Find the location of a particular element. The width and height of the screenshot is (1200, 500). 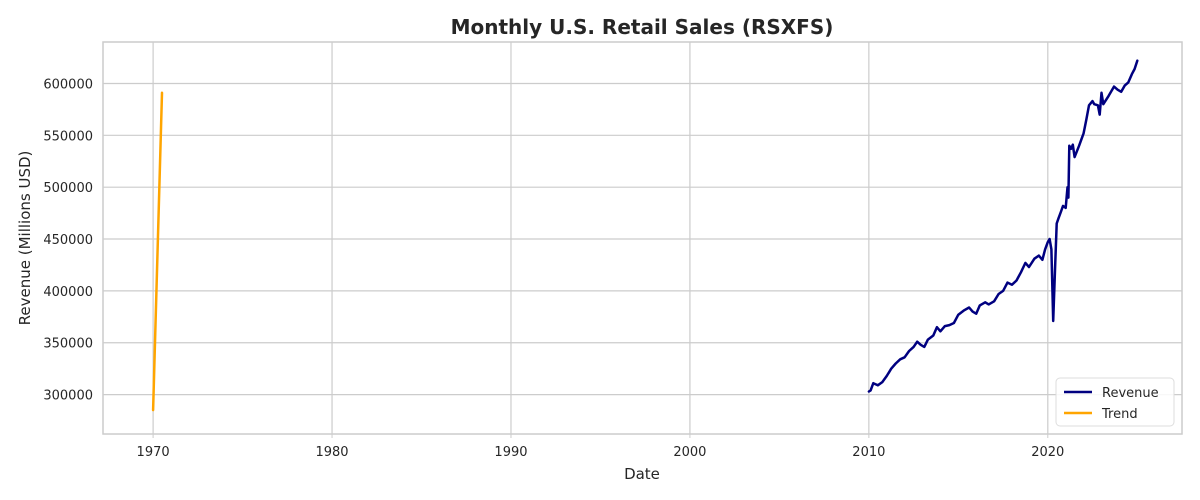

x-tick-label: 2020 is located at coordinates (1047, 452).